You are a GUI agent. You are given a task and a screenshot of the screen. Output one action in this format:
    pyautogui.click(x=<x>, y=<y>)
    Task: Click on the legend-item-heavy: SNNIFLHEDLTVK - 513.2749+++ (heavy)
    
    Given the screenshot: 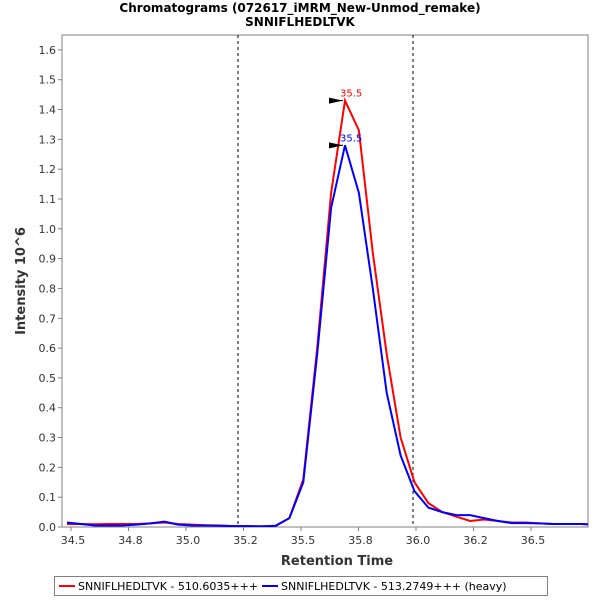 What is the action you would take?
    pyautogui.click(x=382, y=586)
    